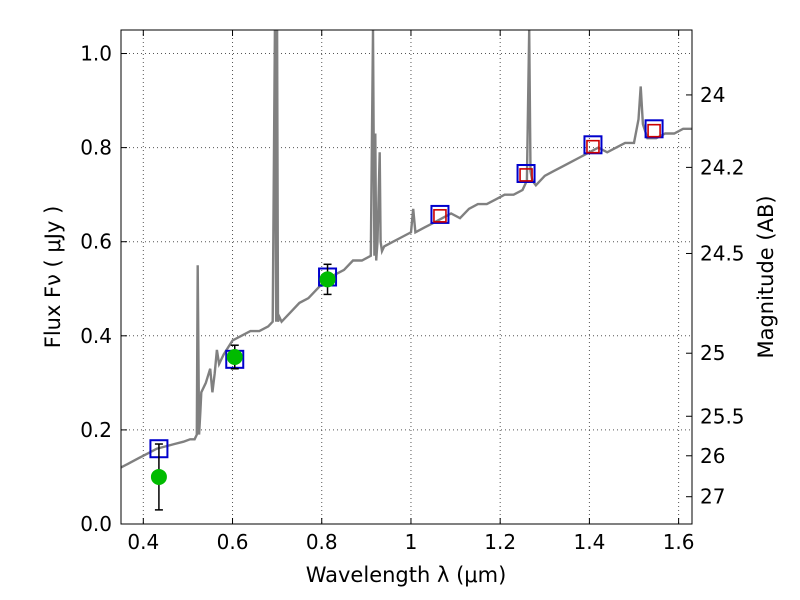  I want to click on x-tick-label: 1.6, so click(679, 542).